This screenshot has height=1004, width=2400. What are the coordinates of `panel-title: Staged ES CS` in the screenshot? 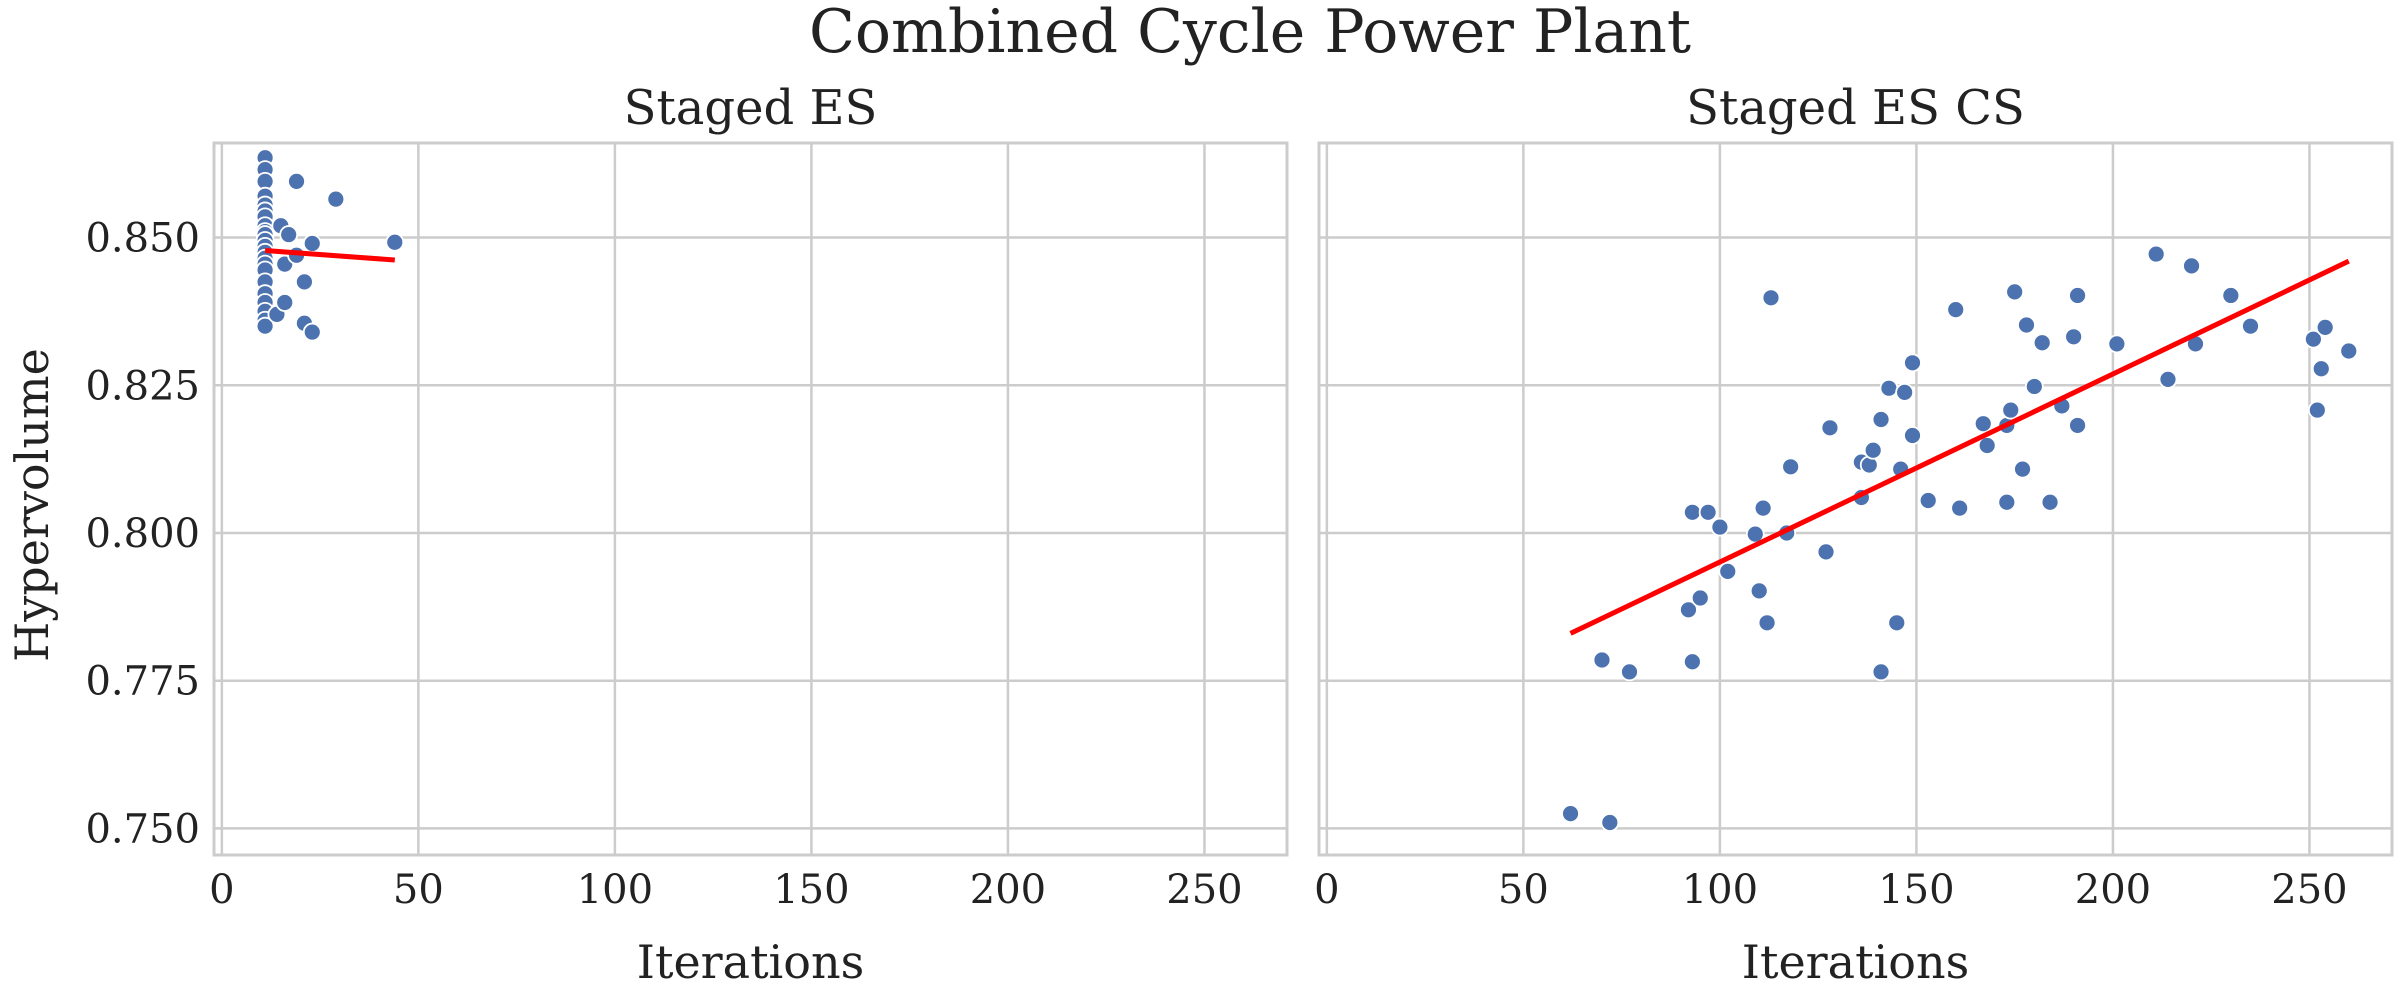 It's located at (1855, 108).